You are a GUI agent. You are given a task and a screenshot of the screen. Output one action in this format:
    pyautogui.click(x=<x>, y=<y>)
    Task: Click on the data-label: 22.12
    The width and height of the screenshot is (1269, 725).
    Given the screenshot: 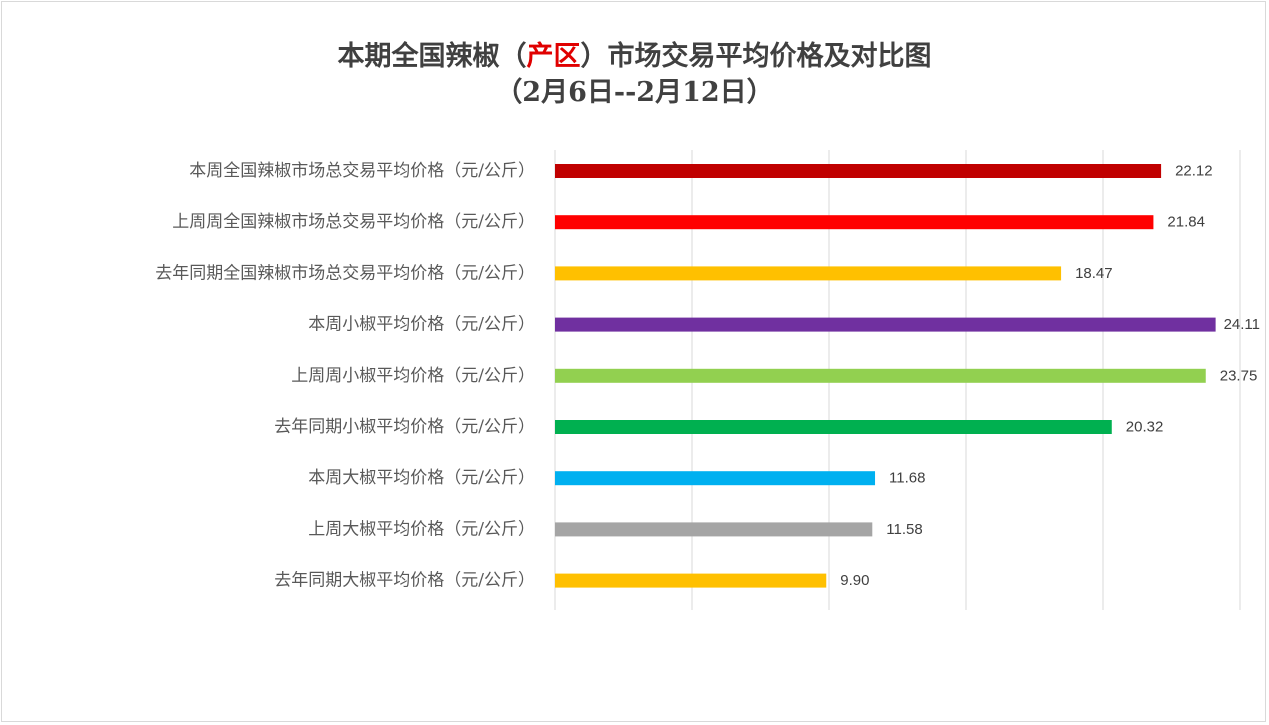 What is the action you would take?
    pyautogui.click(x=1194, y=171)
    